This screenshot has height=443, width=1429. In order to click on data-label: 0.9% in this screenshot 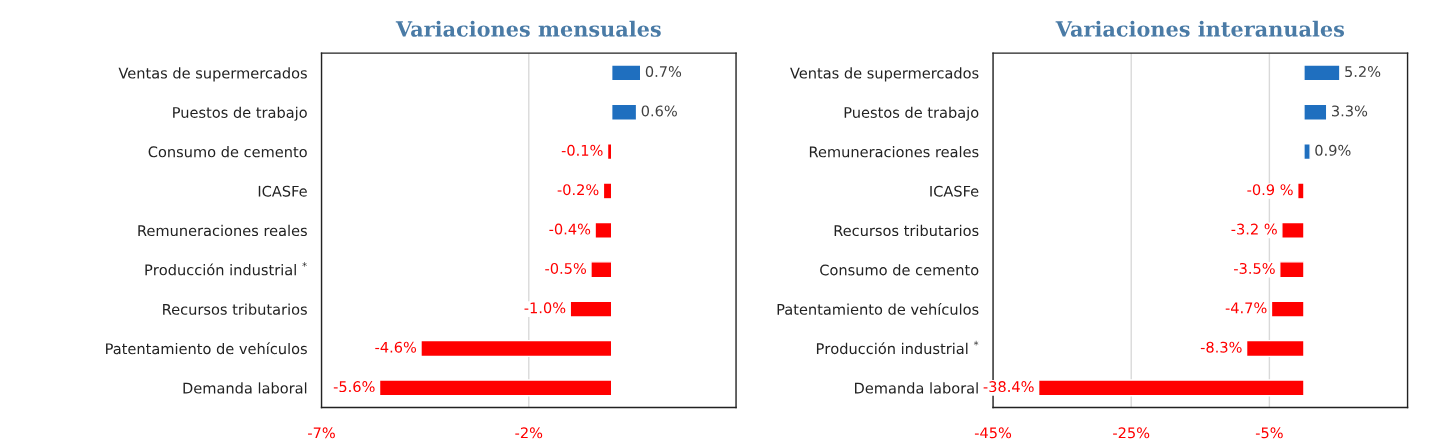, I will do `click(1333, 150)`.